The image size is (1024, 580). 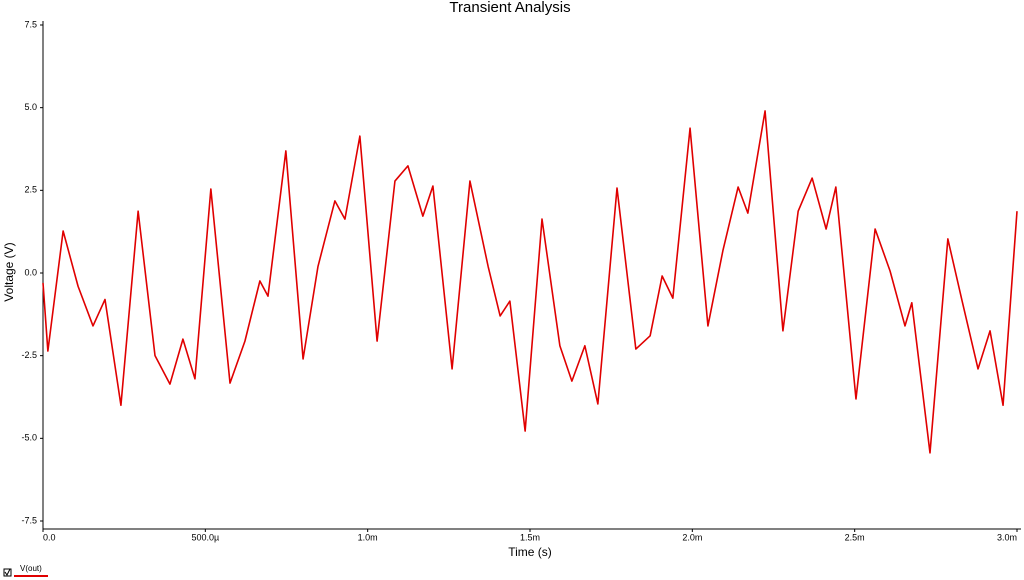 What do you see at coordinates (30, 24) in the screenshot?
I see `y-tick-label: 7.5` at bounding box center [30, 24].